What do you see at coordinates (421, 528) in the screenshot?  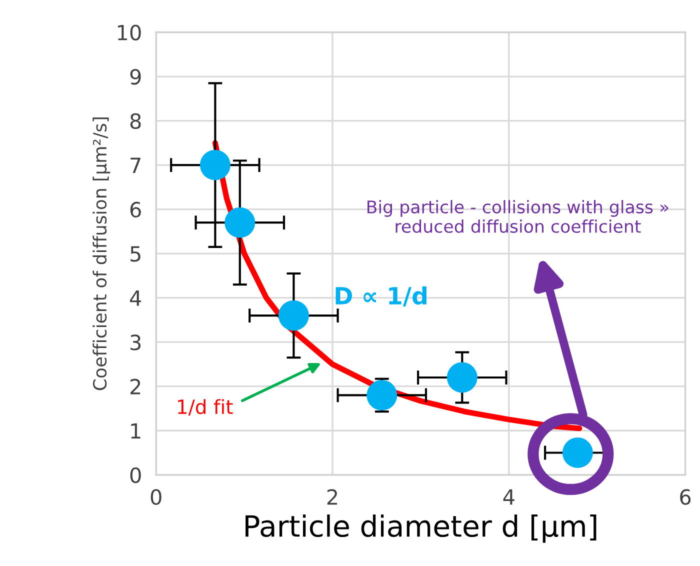 I see `x-axis-title: Particle diameter d [µm]` at bounding box center [421, 528].